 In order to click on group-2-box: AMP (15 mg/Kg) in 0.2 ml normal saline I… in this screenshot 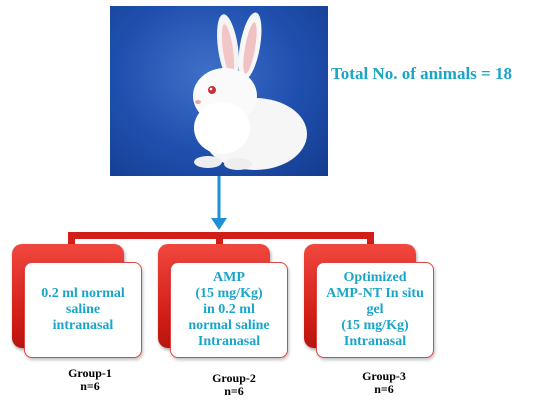, I will do `click(223, 301)`.